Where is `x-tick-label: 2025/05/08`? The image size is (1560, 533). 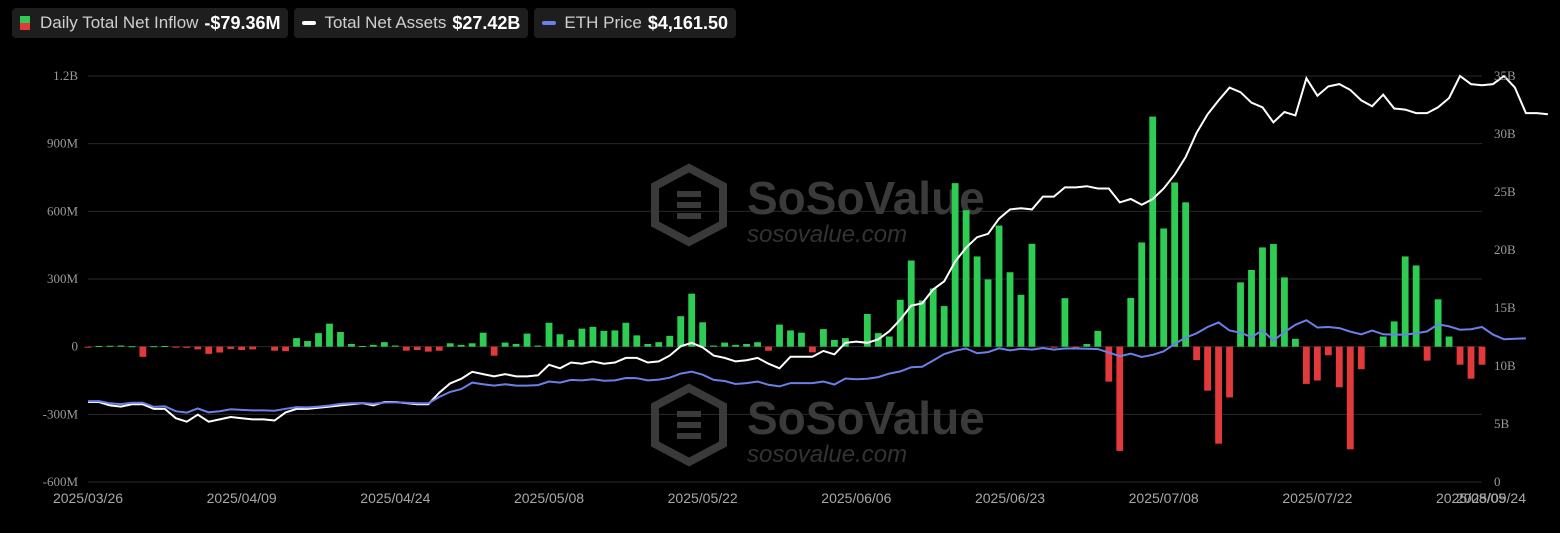
x-tick-label: 2025/05/08 is located at coordinates (549, 498).